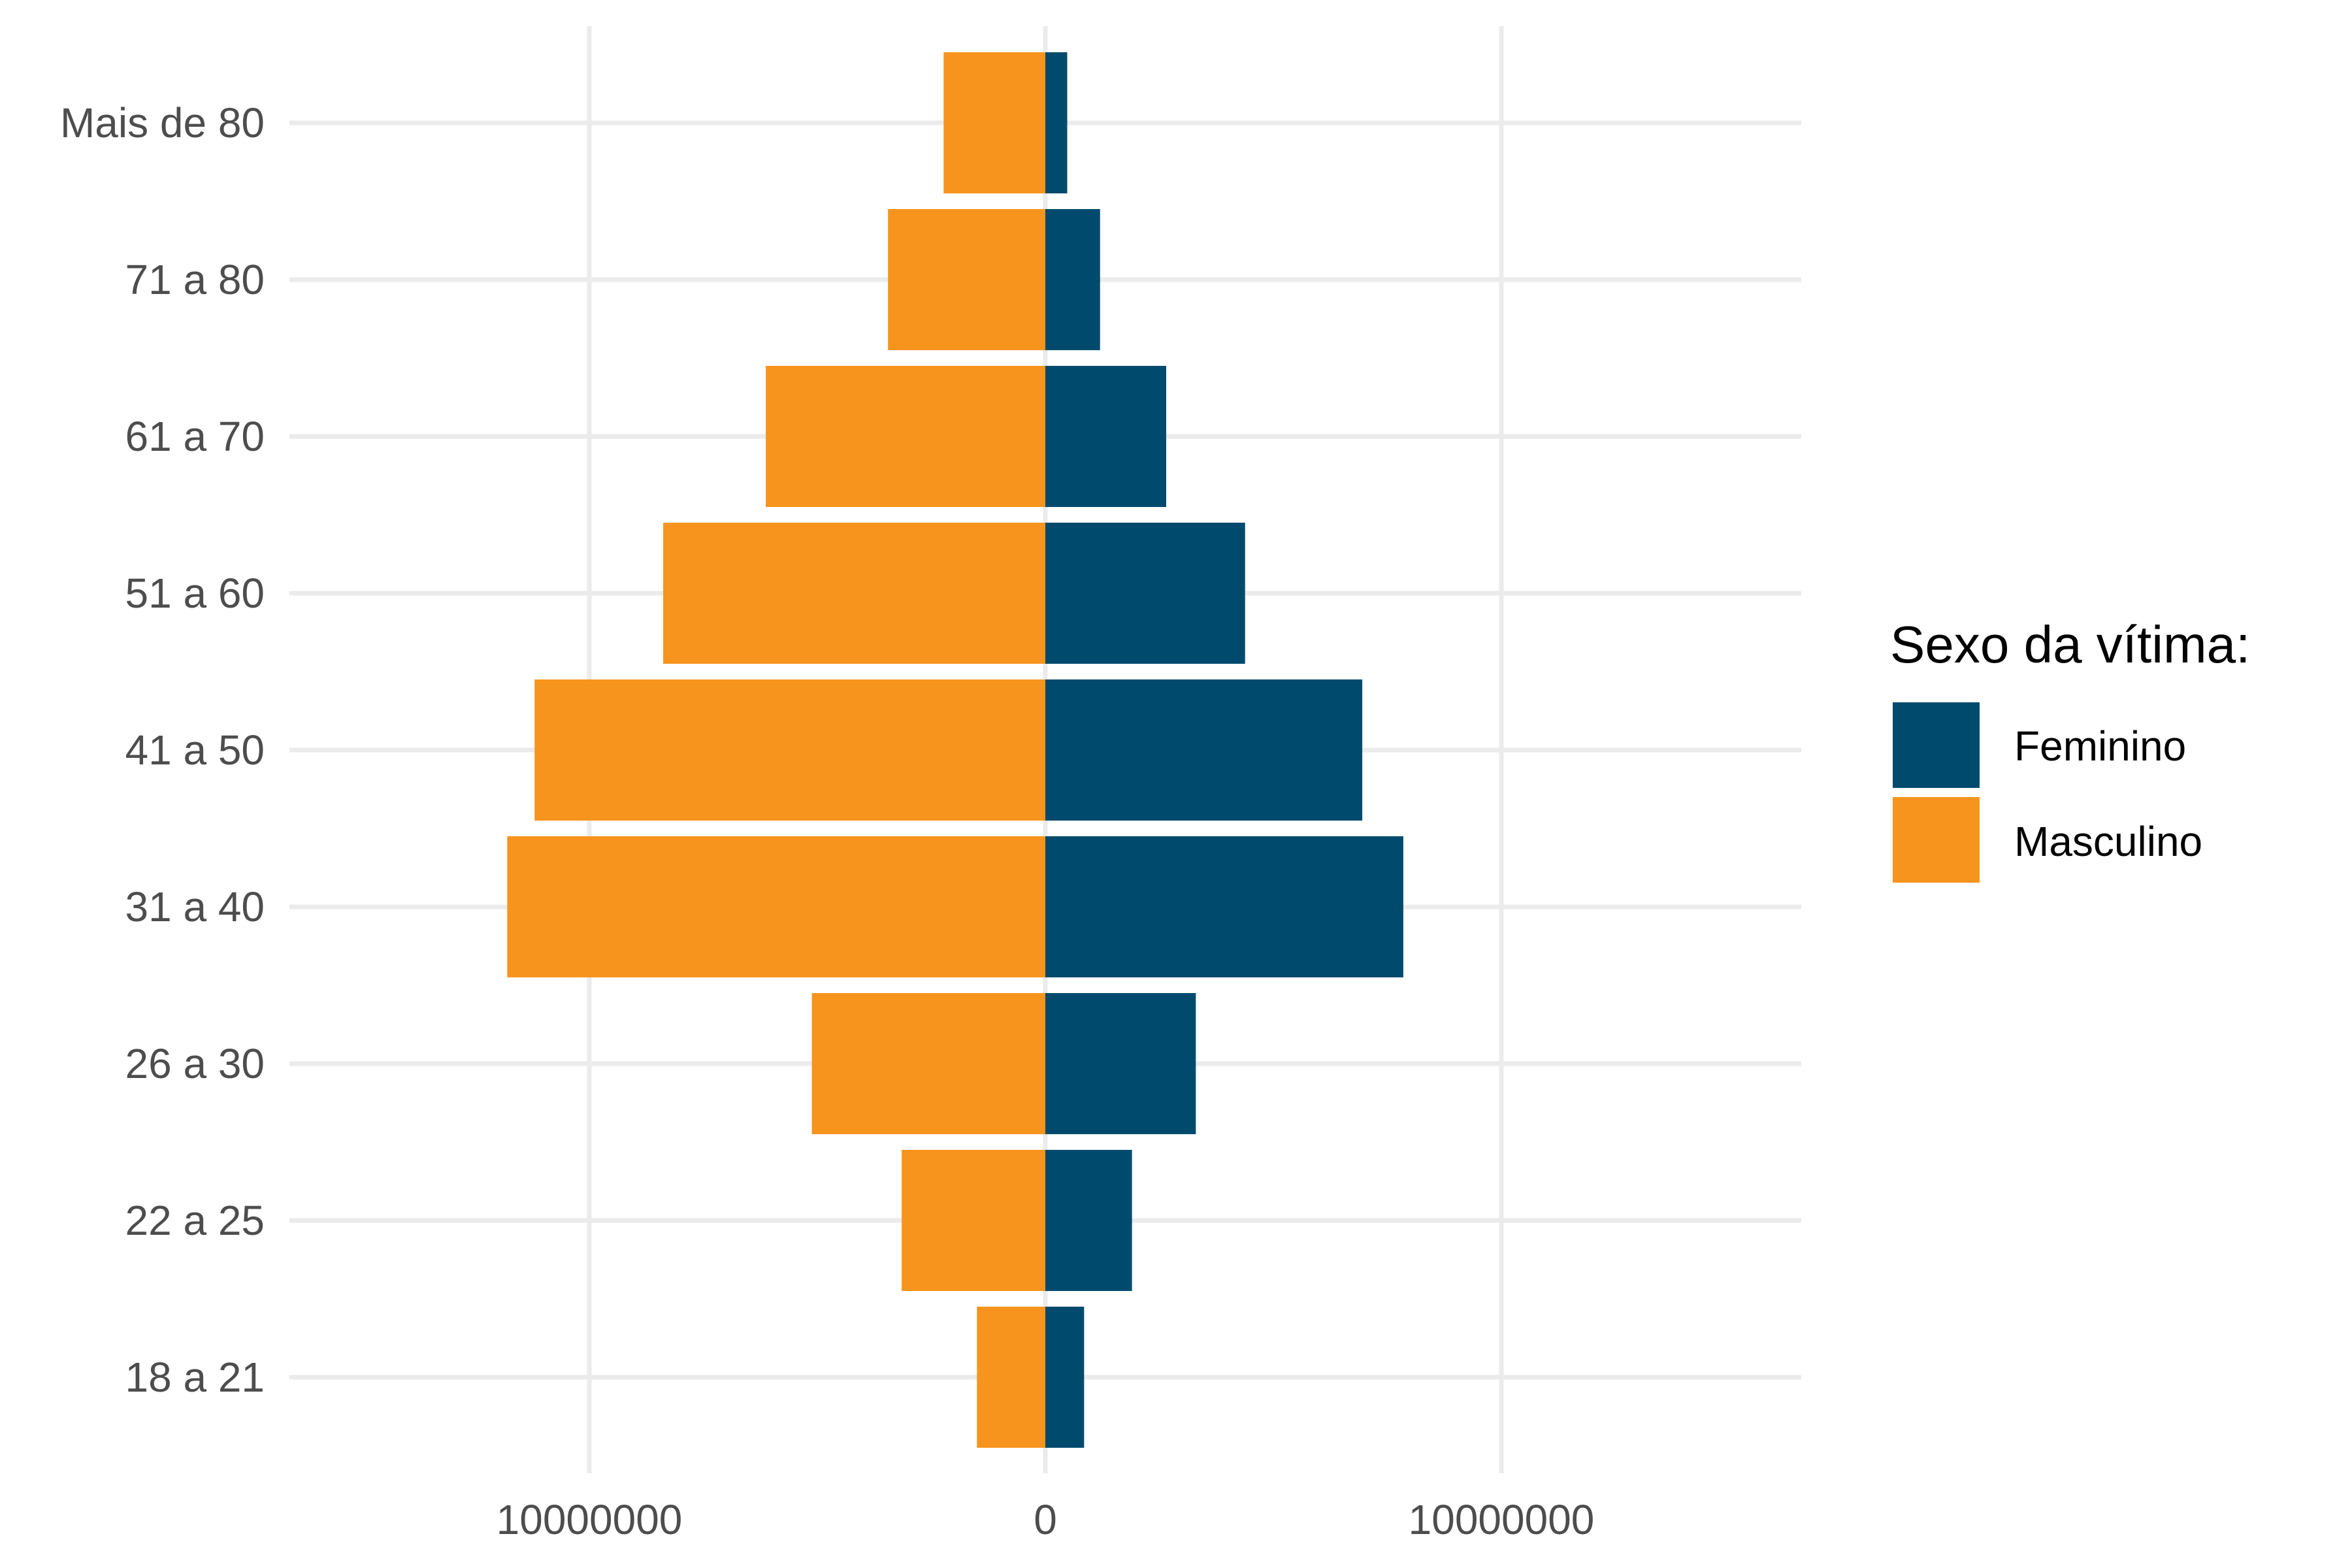  What do you see at coordinates (195, 279) in the screenshot?
I see `y-tick-label-7: 71 a 80` at bounding box center [195, 279].